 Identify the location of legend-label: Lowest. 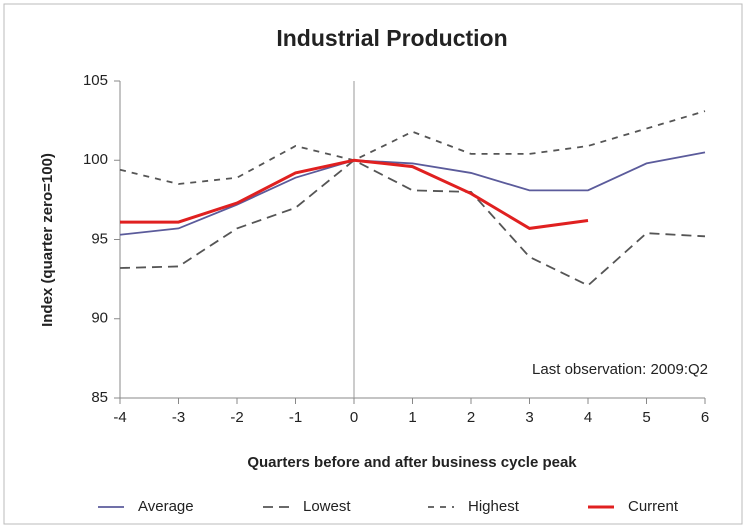
(327, 506).